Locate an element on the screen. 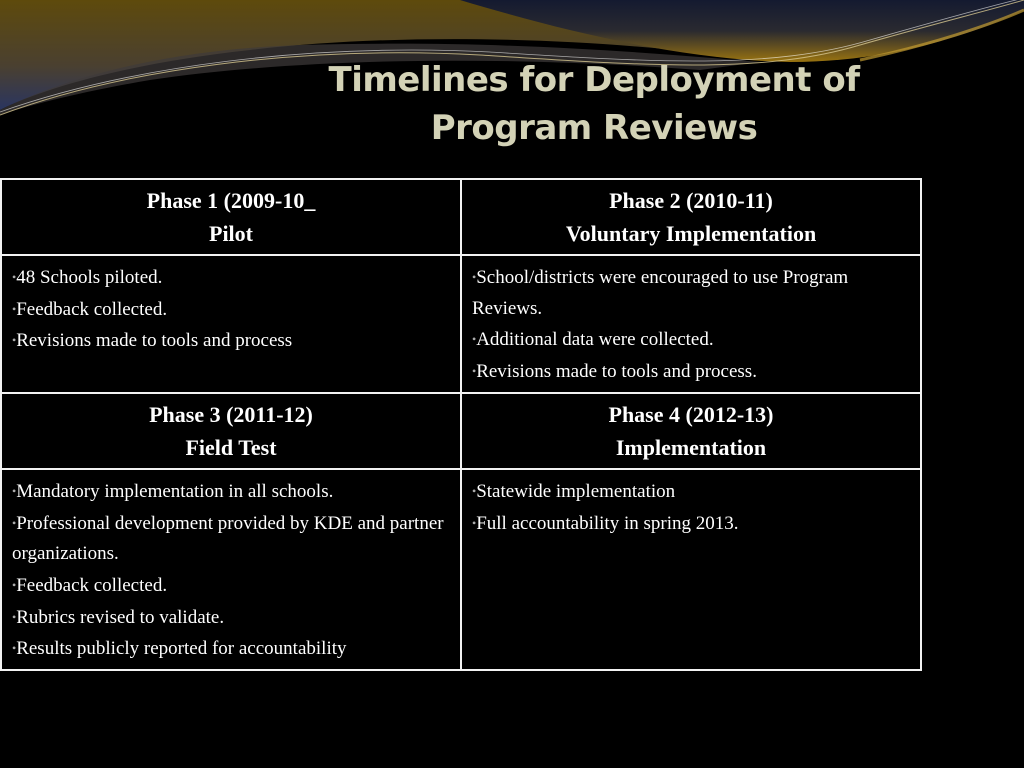 This screenshot has width=1024, height=768. bullet-text: Statewide implementation is located at coordinates (576, 491).